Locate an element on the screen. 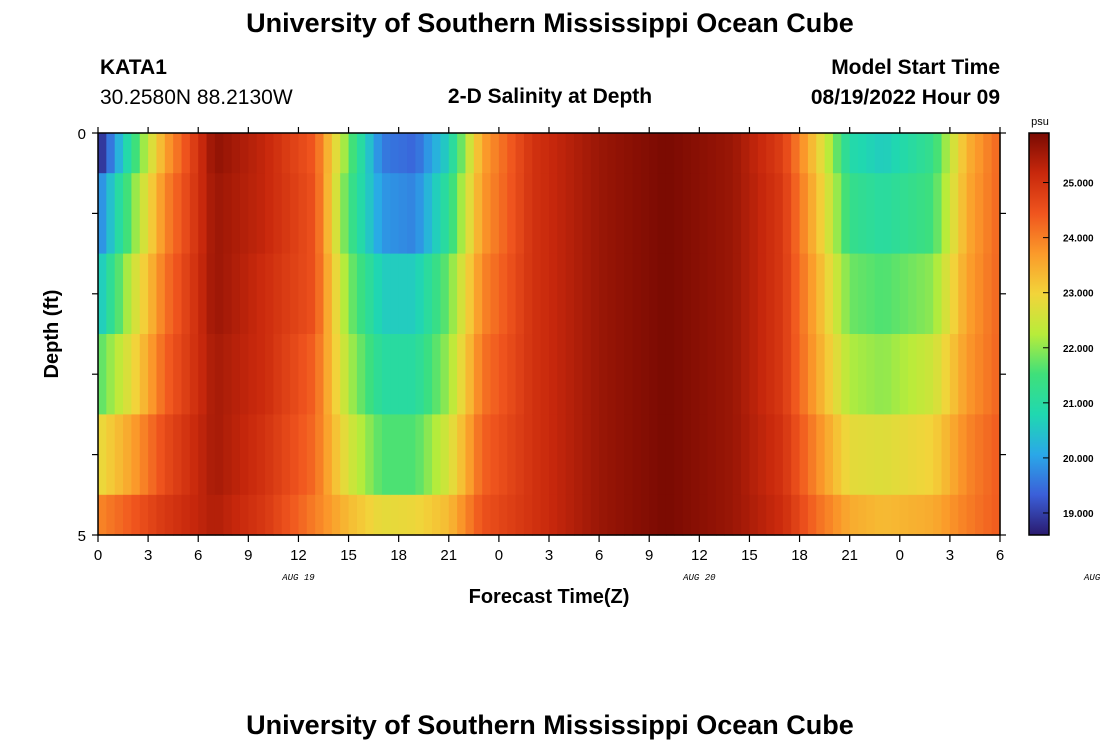 Image resolution: width=1100 pixels, height=750 pixels. colorbar-gradient is located at coordinates (1039, 334).